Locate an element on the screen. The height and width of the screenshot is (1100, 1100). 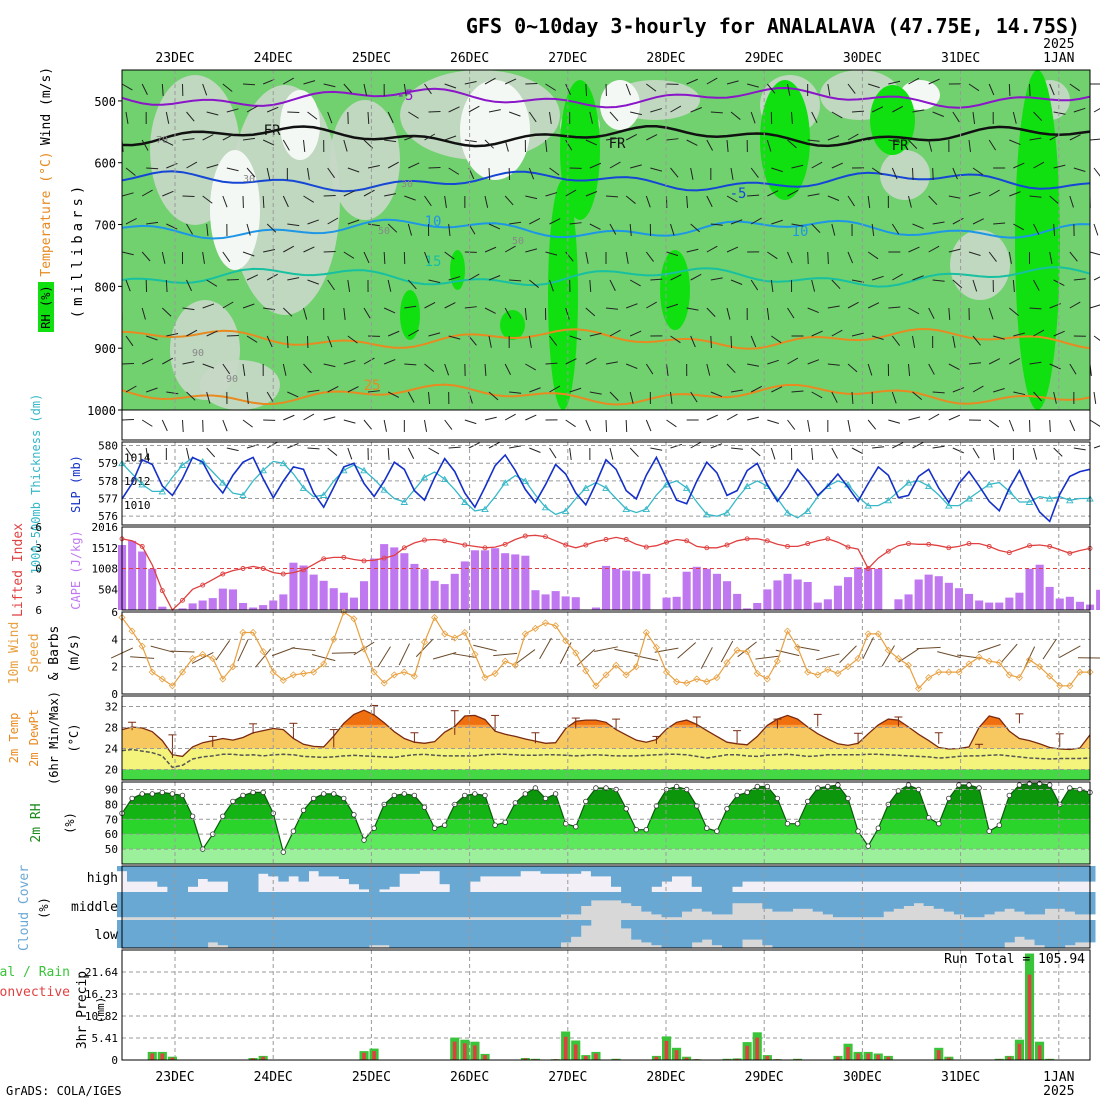
rh2m-panel: 90 80 70 60 50 2m RH (%) is located at coordinates (561, 822).